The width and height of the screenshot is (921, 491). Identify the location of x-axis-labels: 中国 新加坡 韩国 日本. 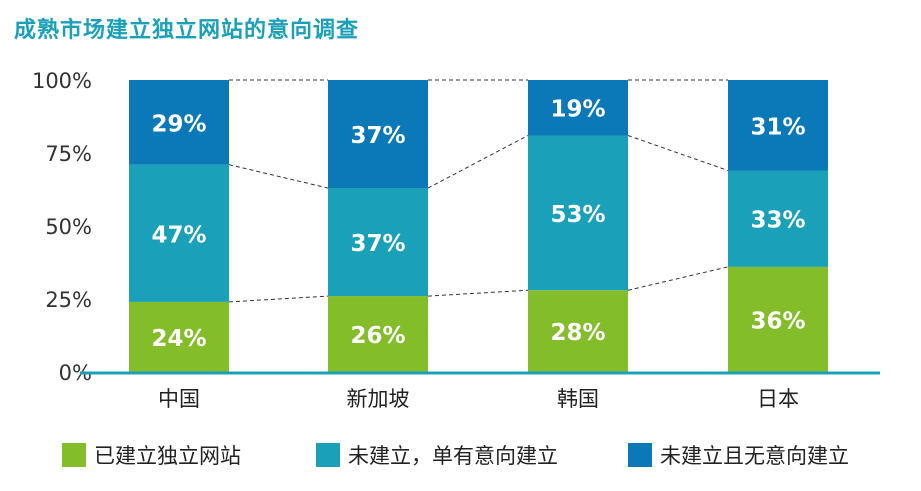
(478, 399).